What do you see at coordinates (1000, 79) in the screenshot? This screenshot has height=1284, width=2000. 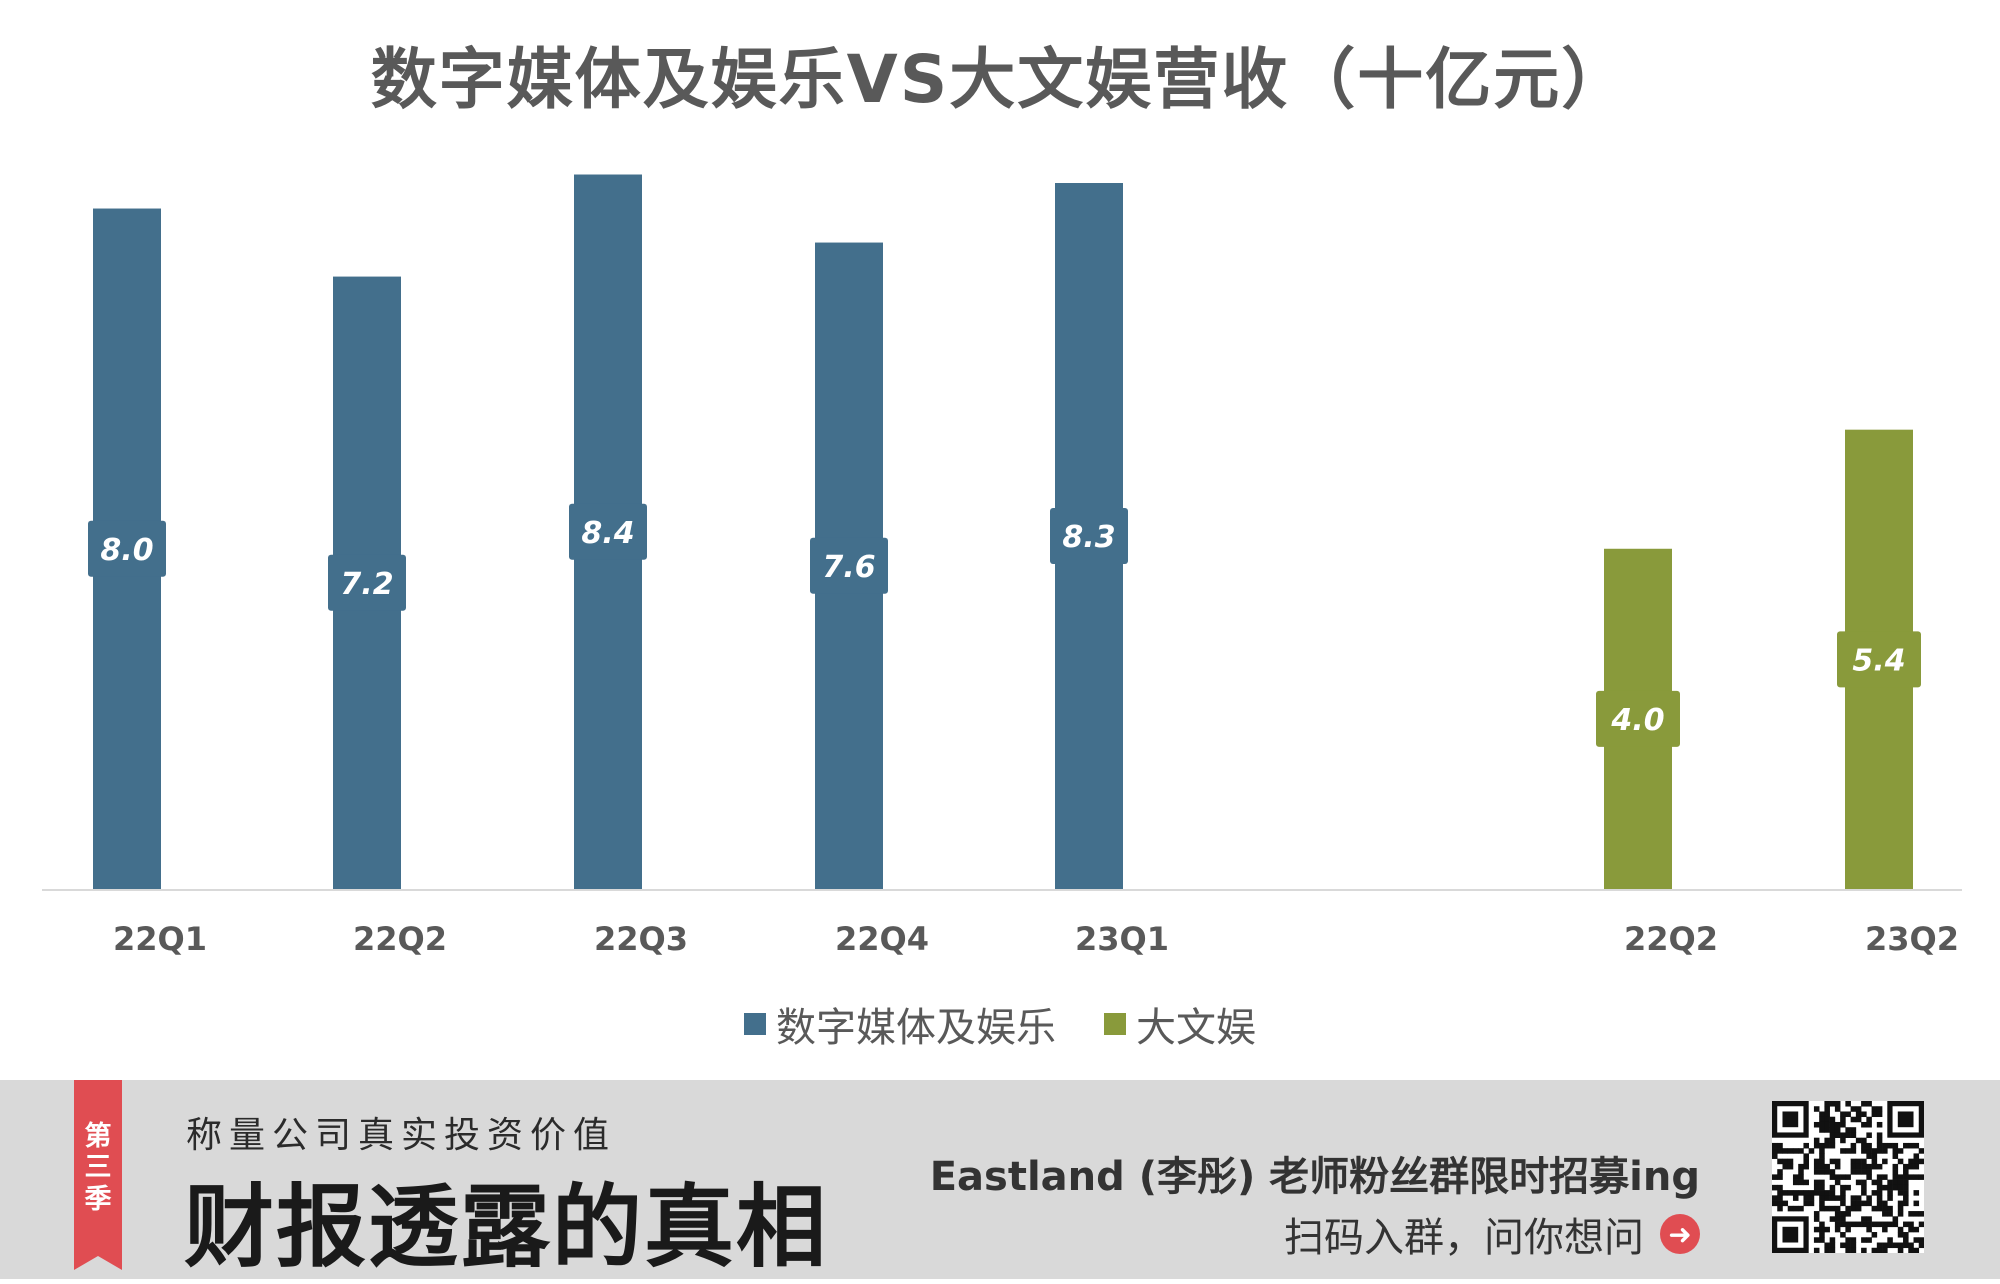 I see `chart-title: 数字媒体及娱乐VS大文娱营收（十亿元）` at bounding box center [1000, 79].